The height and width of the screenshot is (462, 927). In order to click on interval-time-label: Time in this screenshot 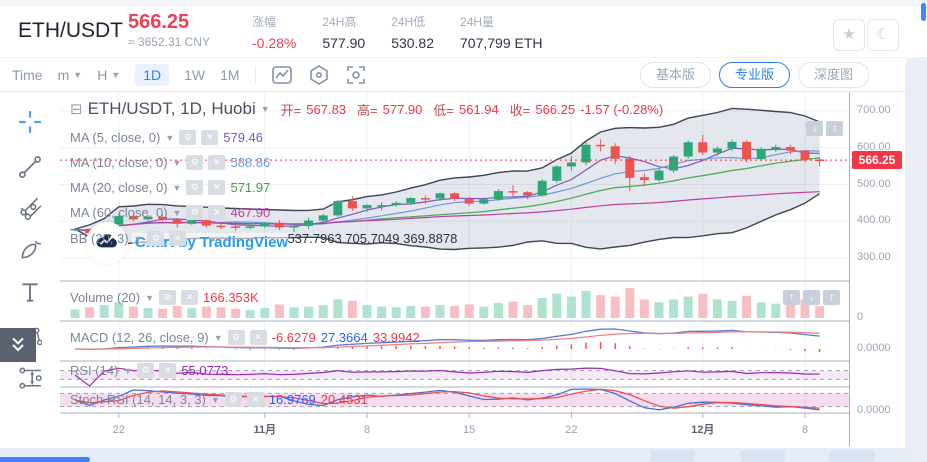, I will do `click(27, 75)`.